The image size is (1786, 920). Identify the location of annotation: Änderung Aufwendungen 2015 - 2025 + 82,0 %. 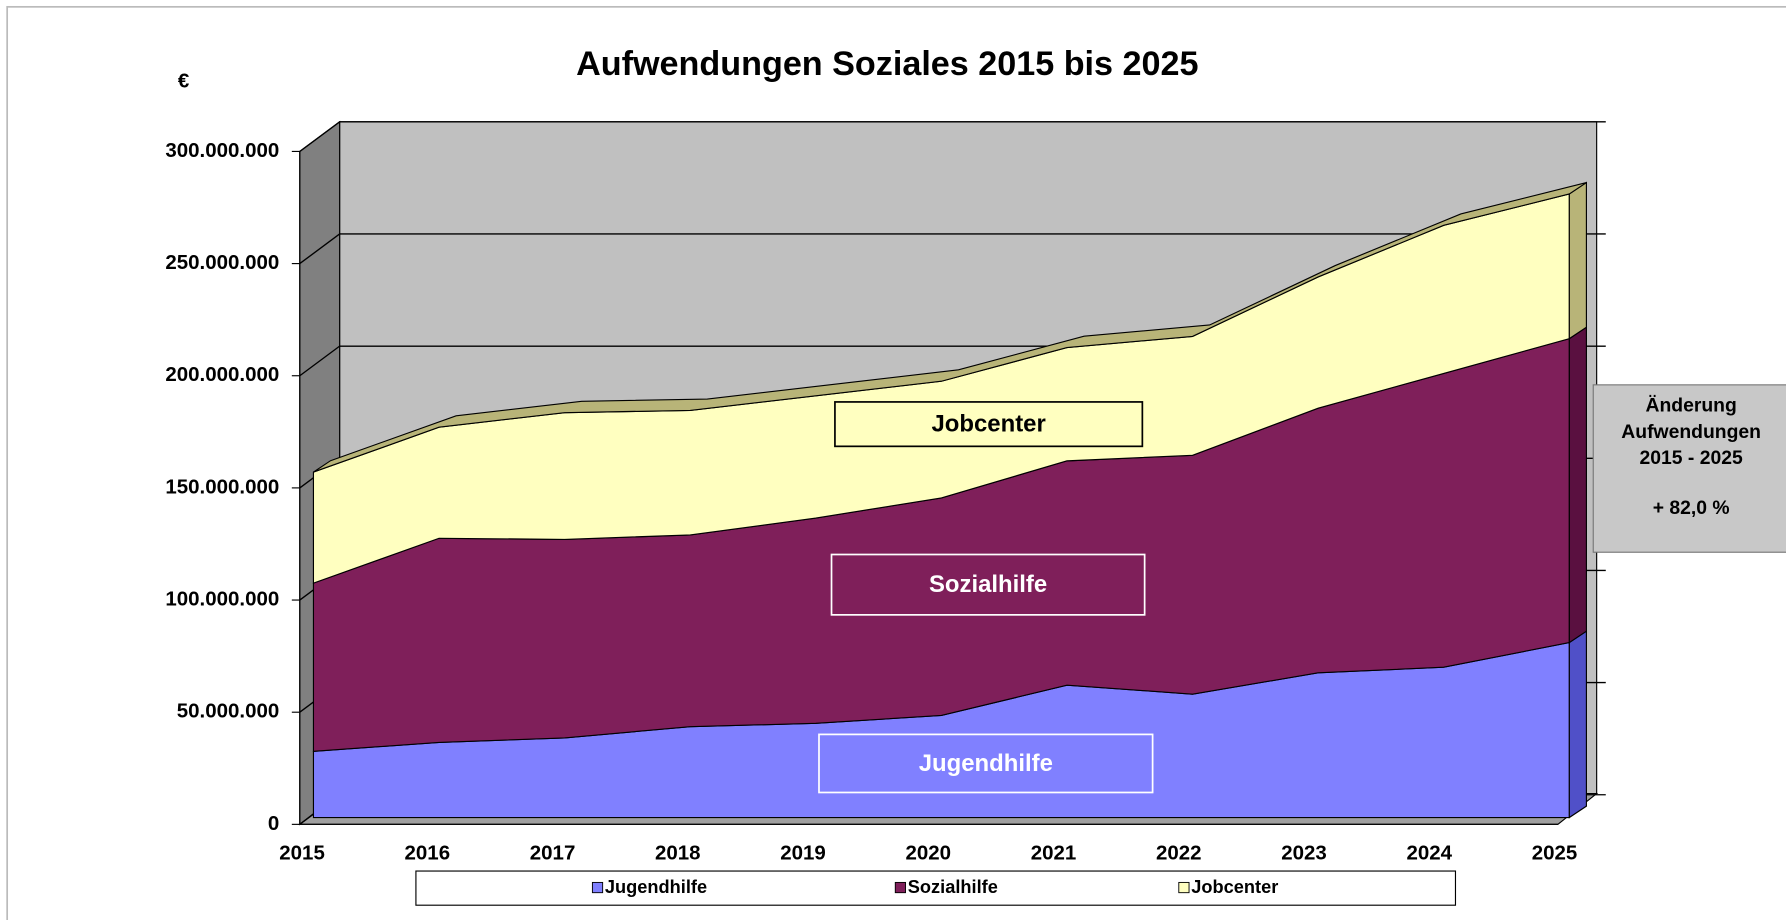
(1691, 456).